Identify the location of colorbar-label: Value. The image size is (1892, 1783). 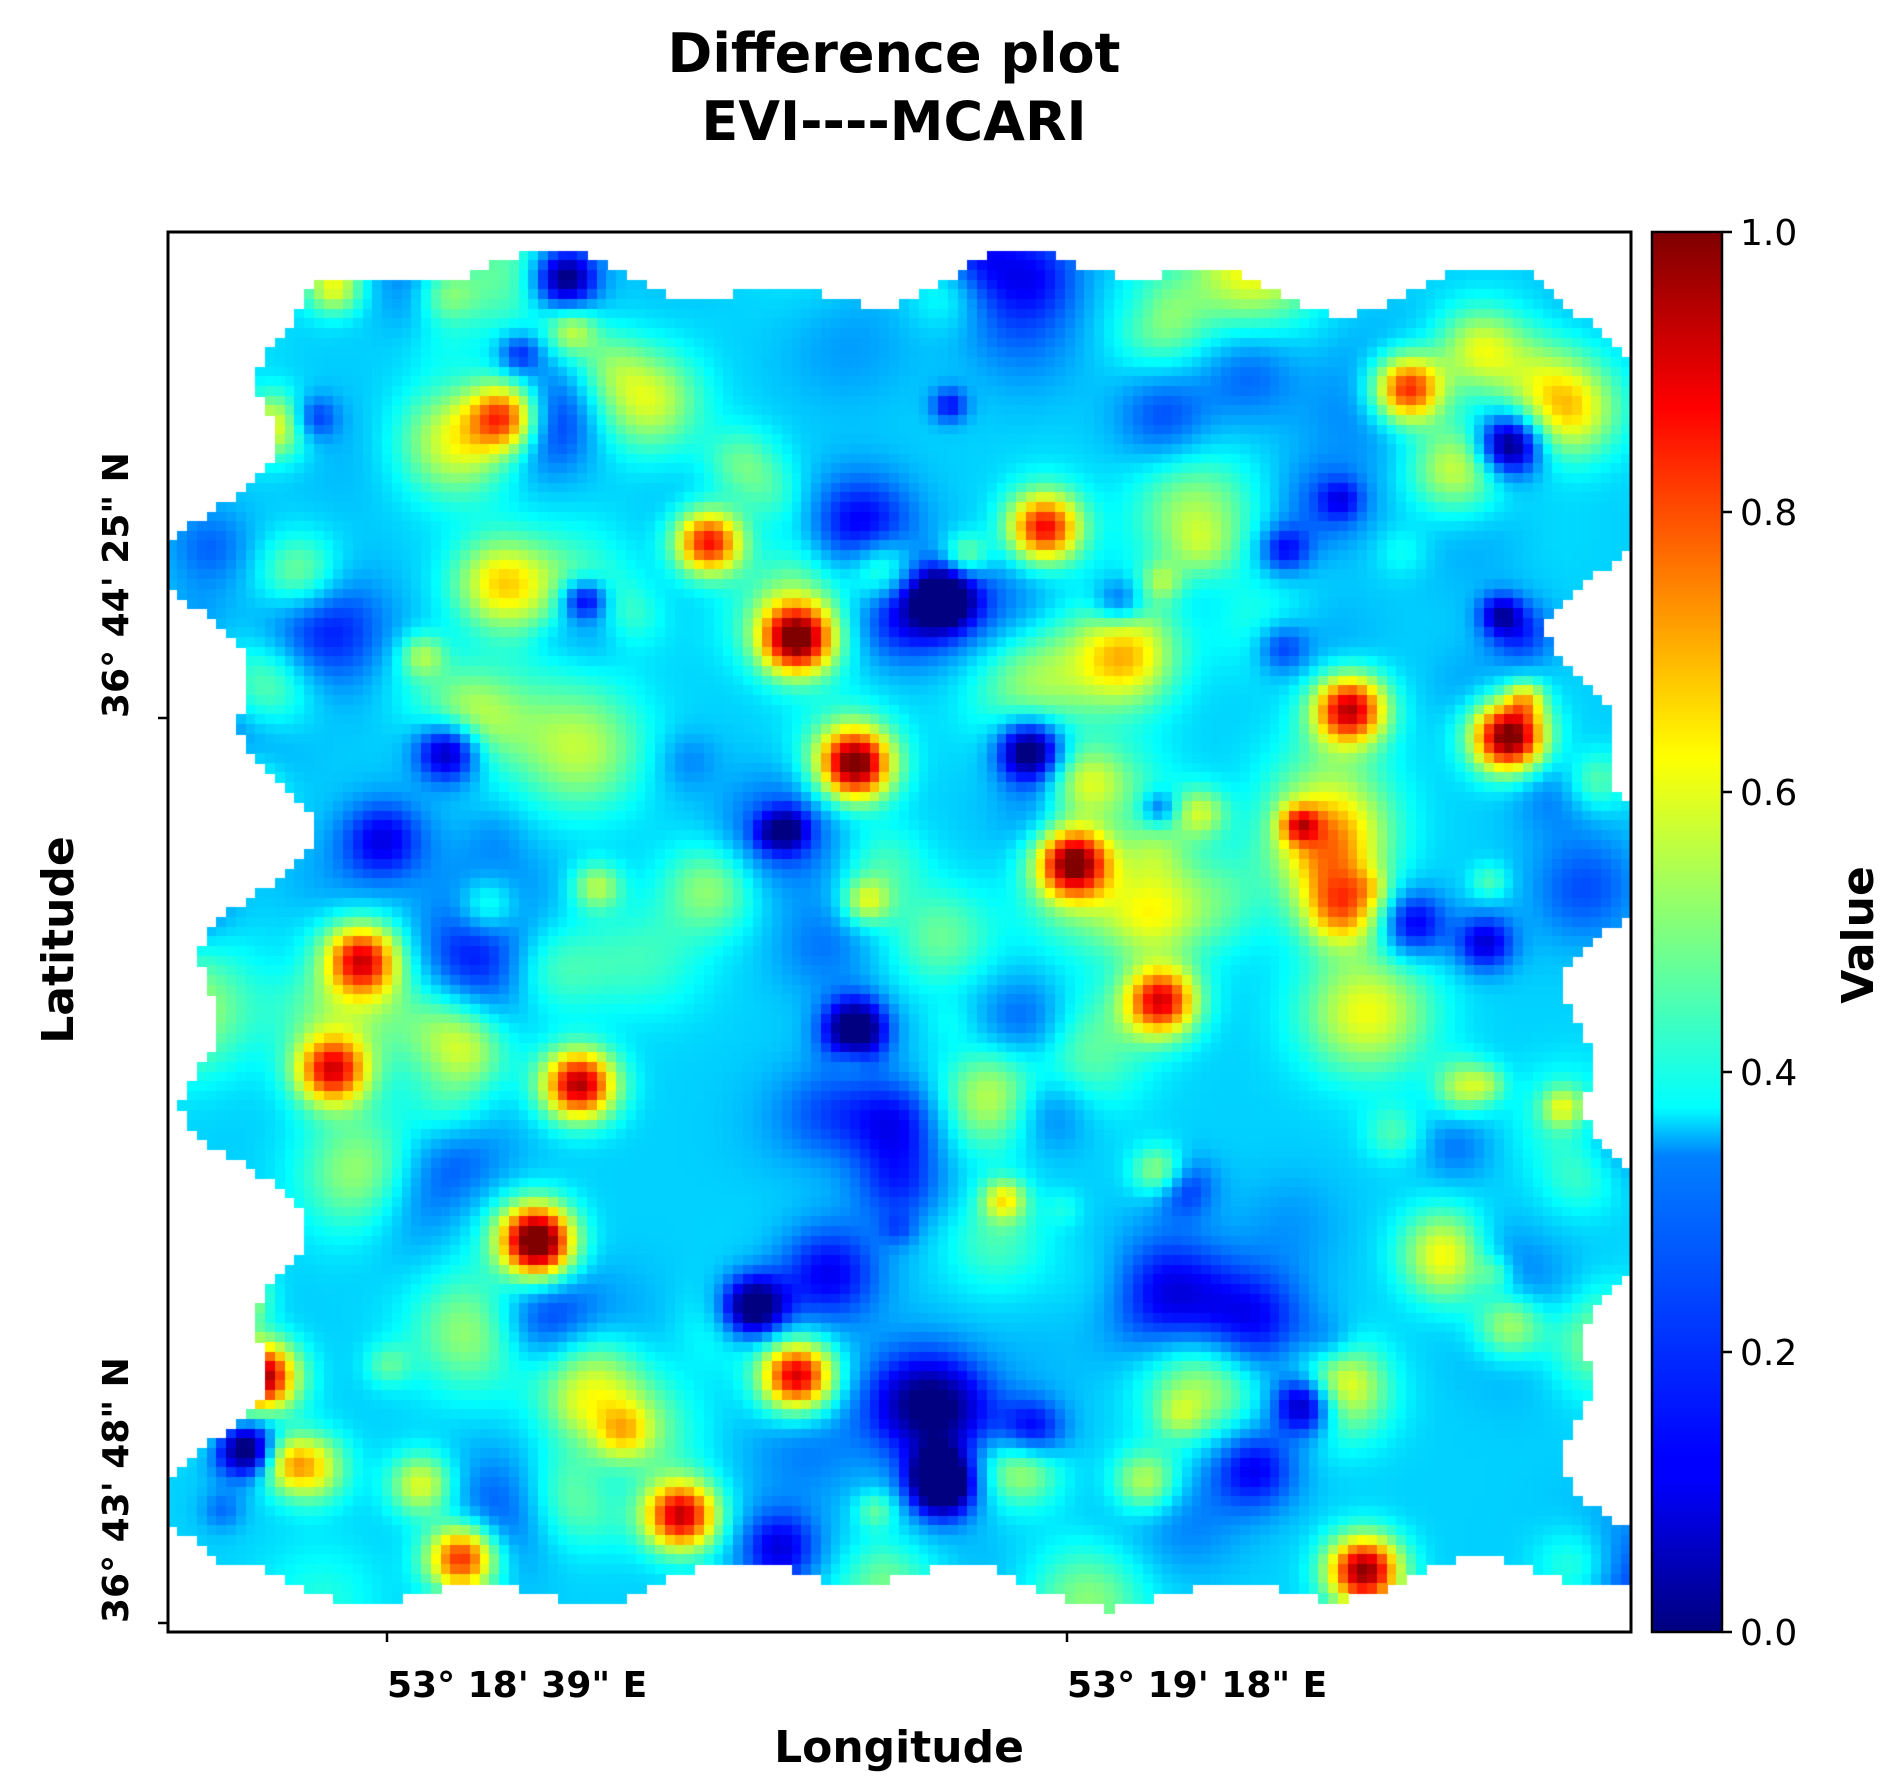
(1858, 935).